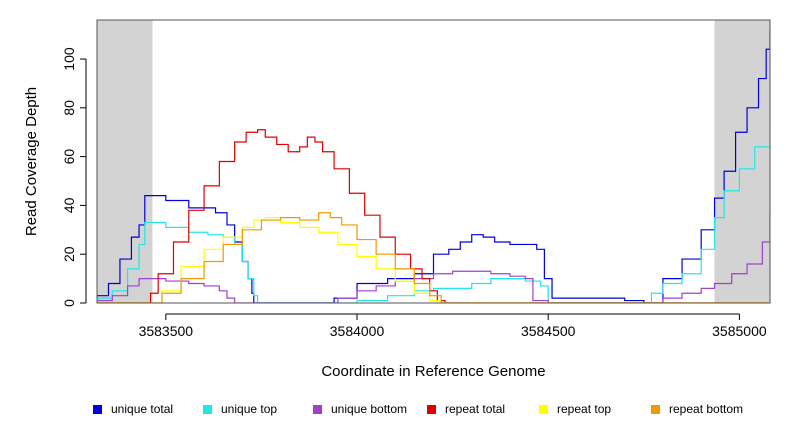 This screenshot has height=432, width=792. I want to click on legend-label: repeat top, so click(584, 409).